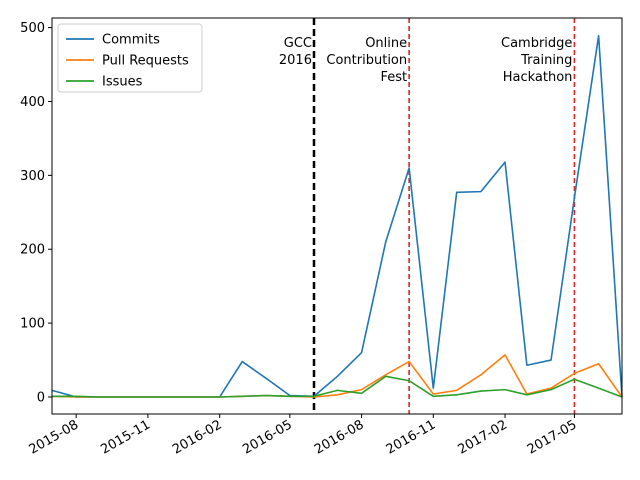 The height and width of the screenshot is (480, 640). What do you see at coordinates (267, 437) in the screenshot?
I see `x-tick-label: 2016-05` at bounding box center [267, 437].